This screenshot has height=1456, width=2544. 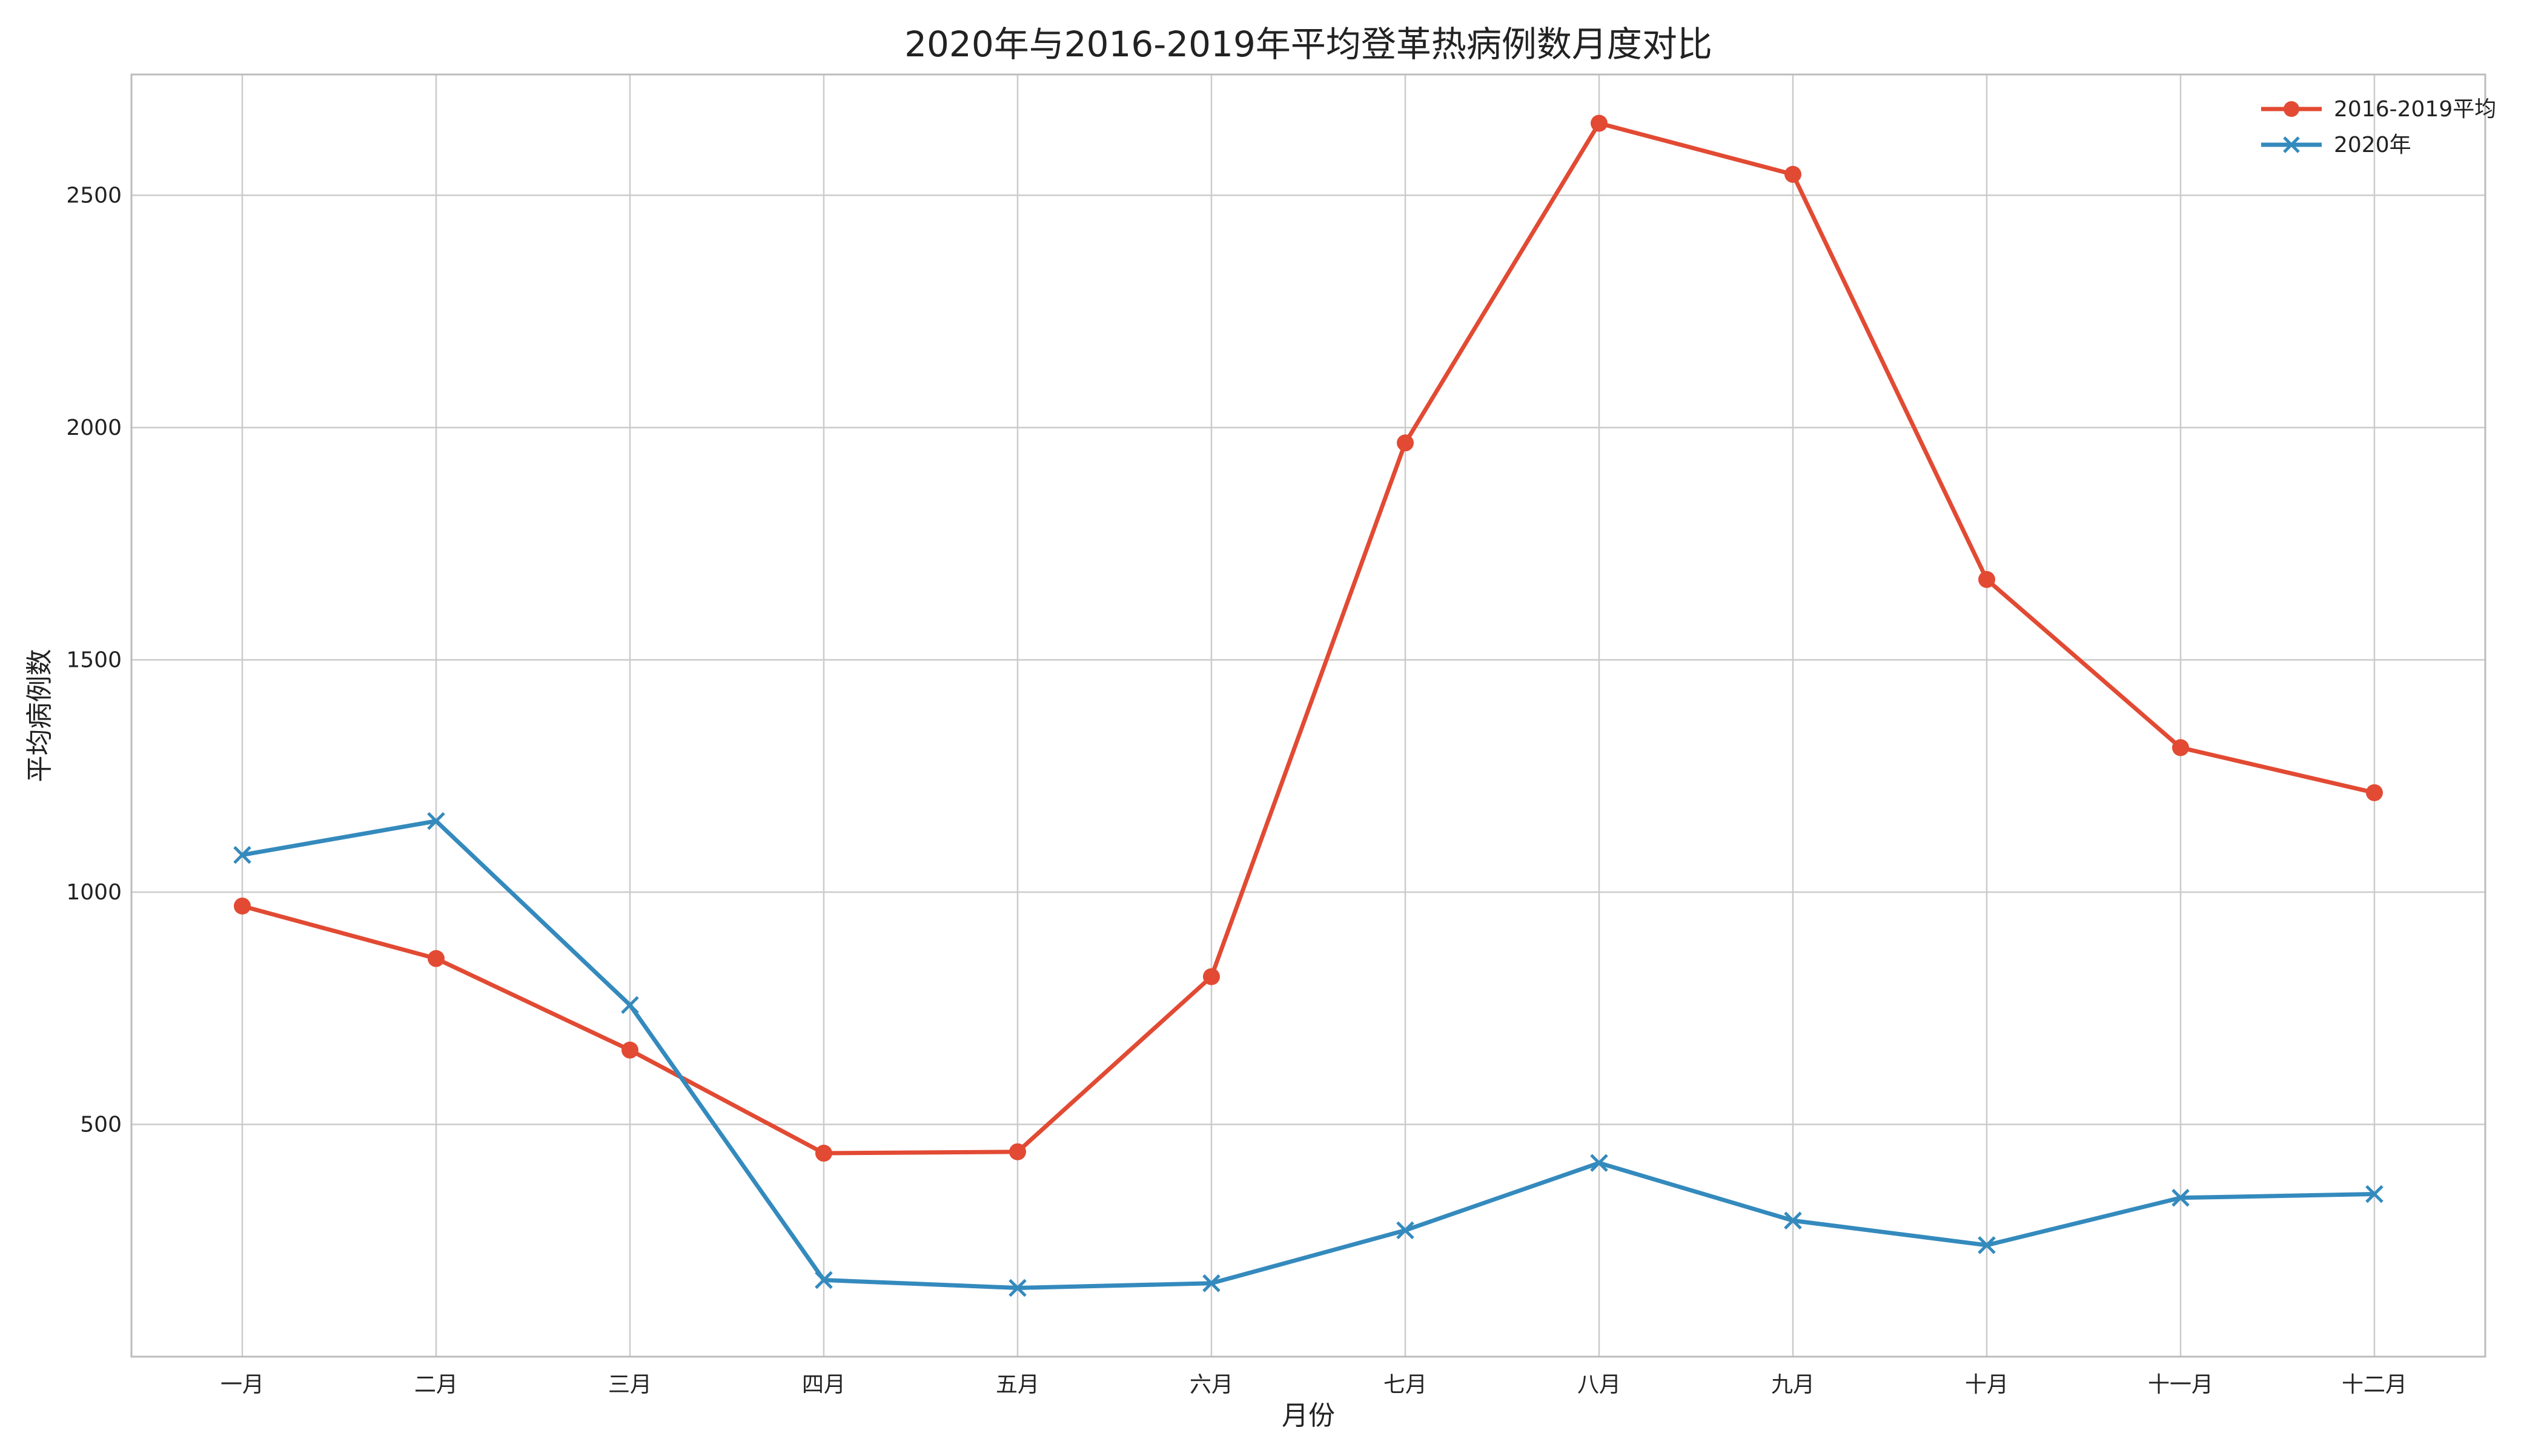 I want to click on x-tick-label: 一月, so click(x=242, y=1384).